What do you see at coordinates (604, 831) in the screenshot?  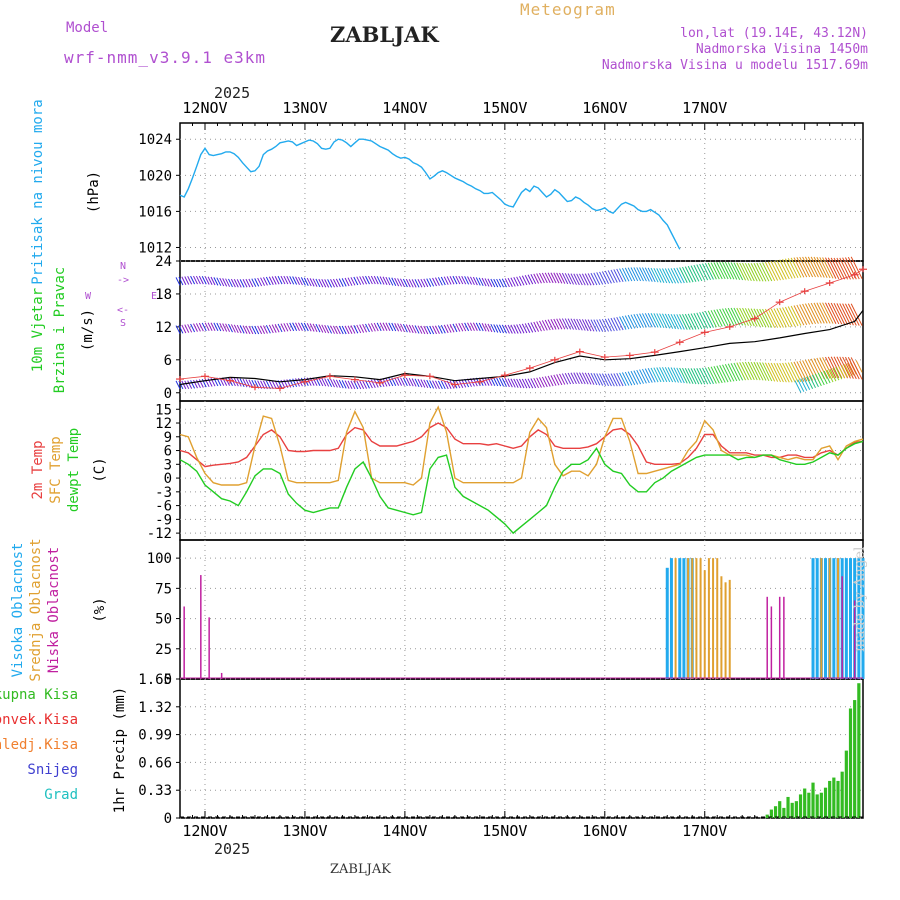 I see `day-label-bottom: 16NOV` at bounding box center [604, 831].